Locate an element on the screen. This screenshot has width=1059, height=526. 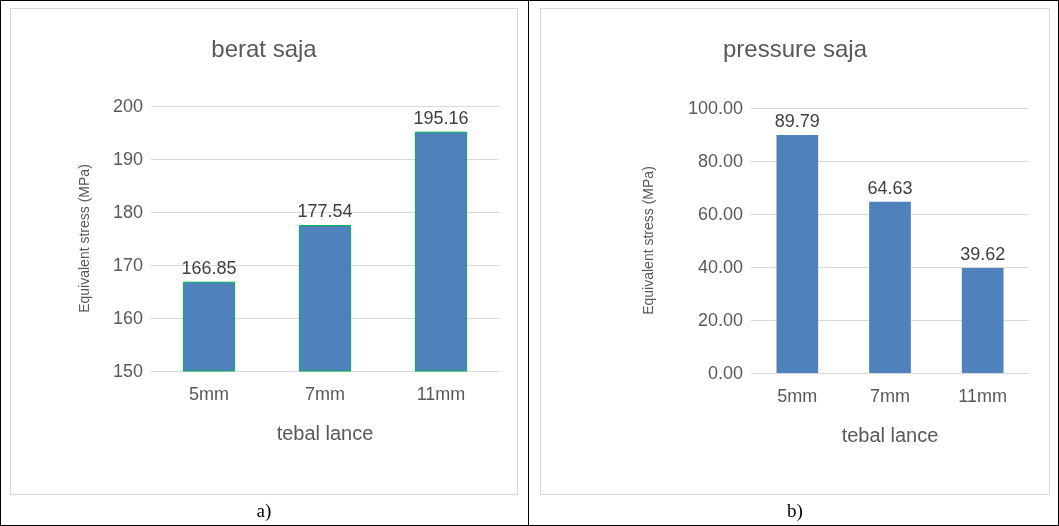
data-label: 39.62 is located at coordinates (983, 254).